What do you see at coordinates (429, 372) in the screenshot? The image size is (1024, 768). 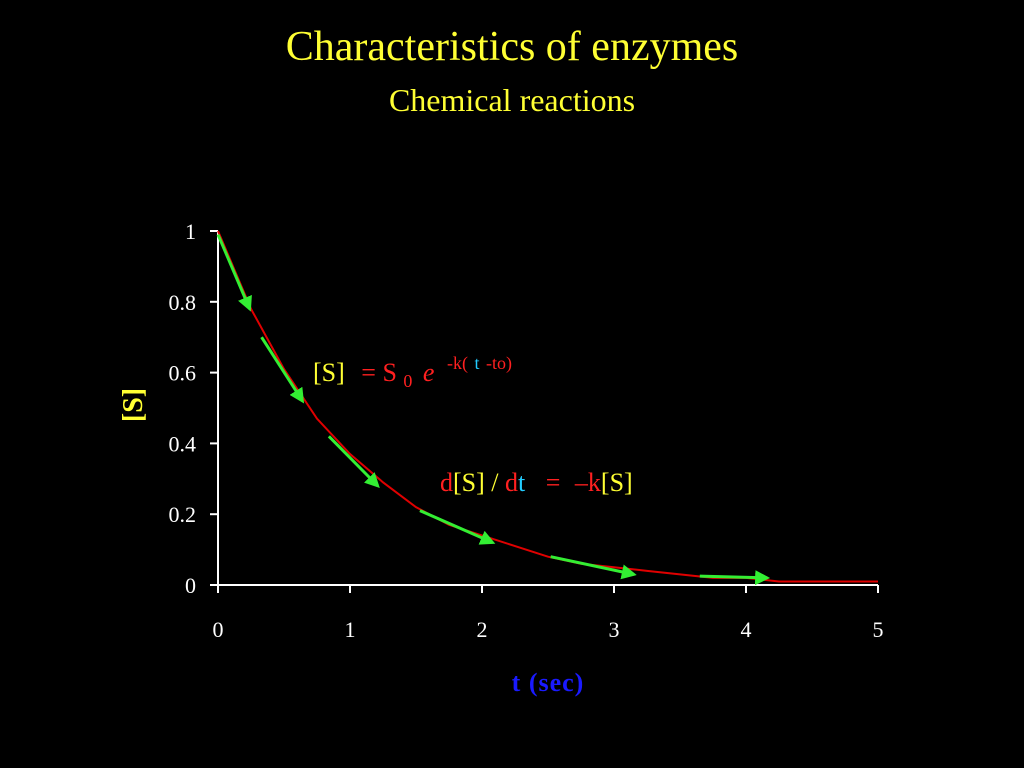 I see `eq-term: e` at bounding box center [429, 372].